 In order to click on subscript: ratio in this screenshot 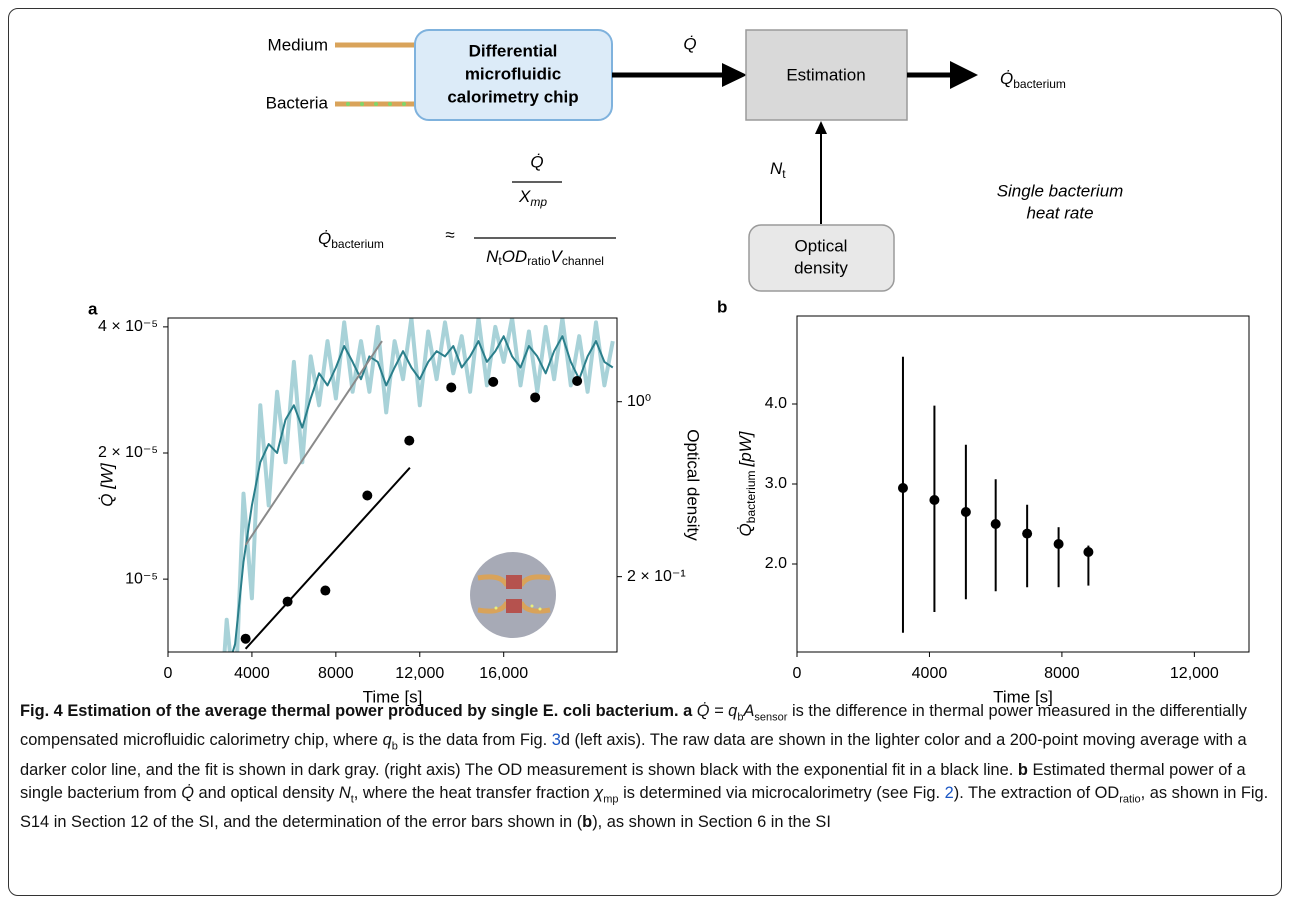, I will do `click(539, 261)`.